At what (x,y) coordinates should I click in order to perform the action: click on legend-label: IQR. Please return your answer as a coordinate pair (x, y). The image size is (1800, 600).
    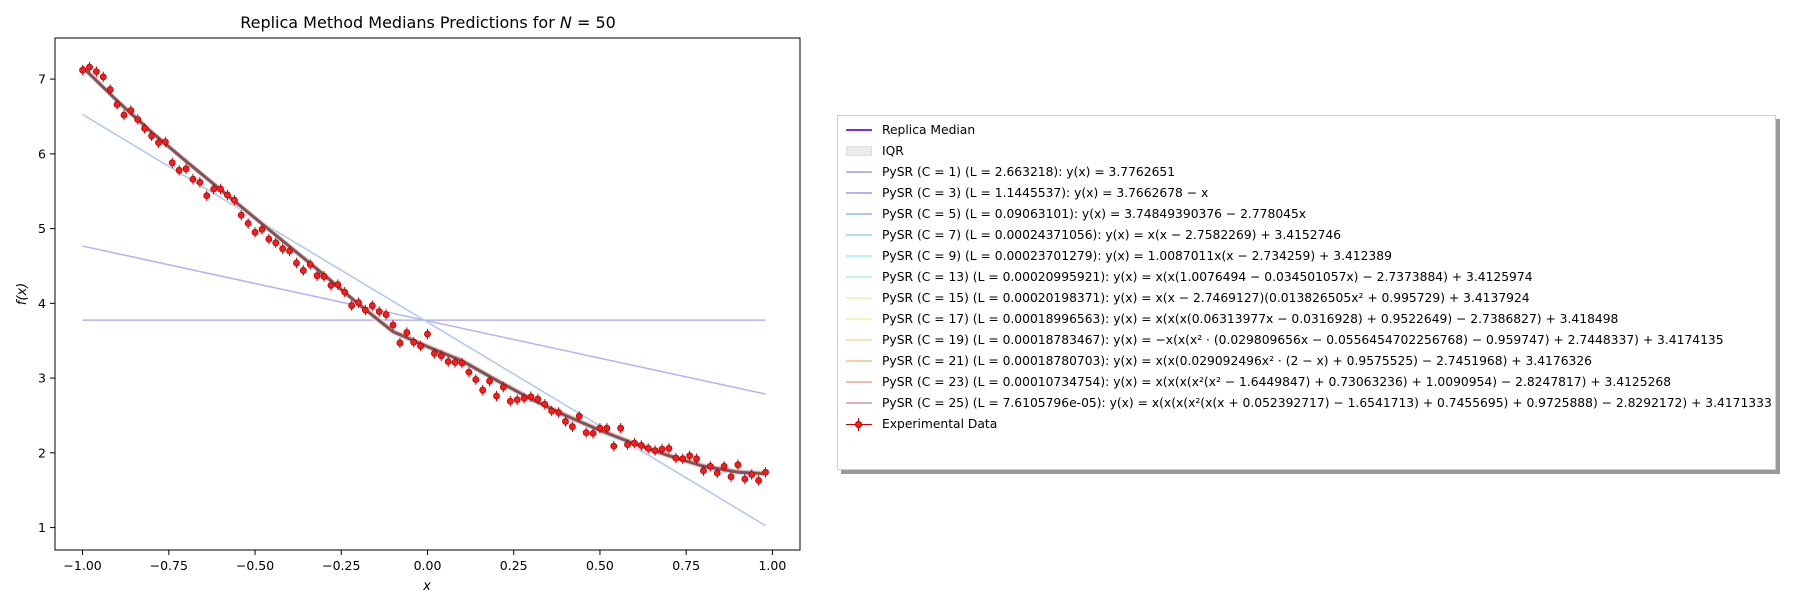
    Looking at the image, I should click on (893, 150).